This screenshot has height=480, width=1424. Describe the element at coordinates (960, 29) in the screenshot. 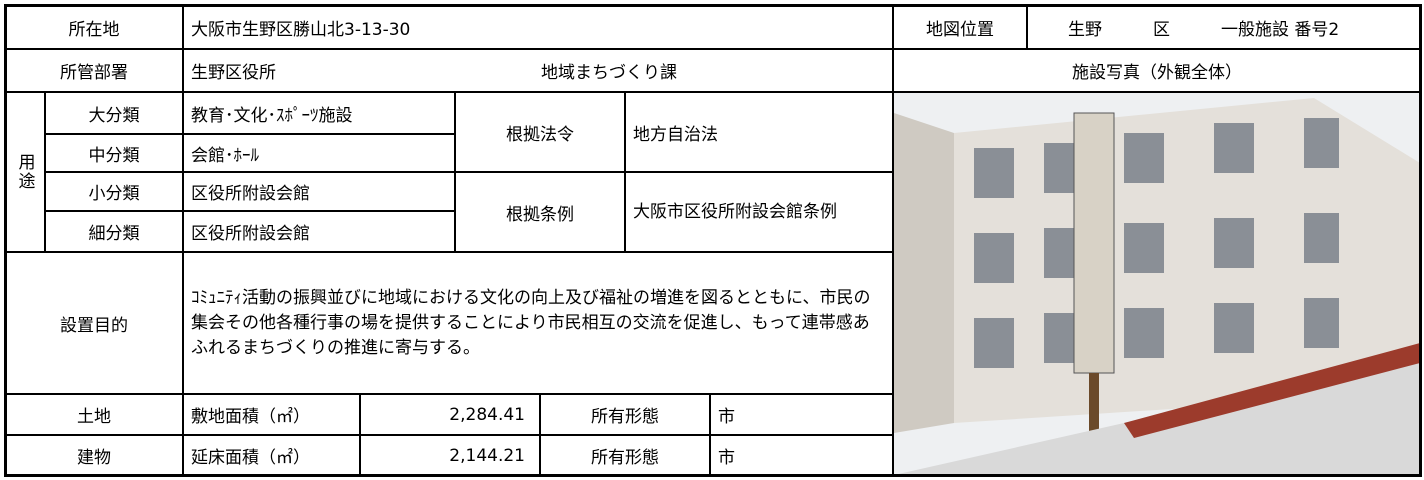

I see `label: 地図位置` at that location.